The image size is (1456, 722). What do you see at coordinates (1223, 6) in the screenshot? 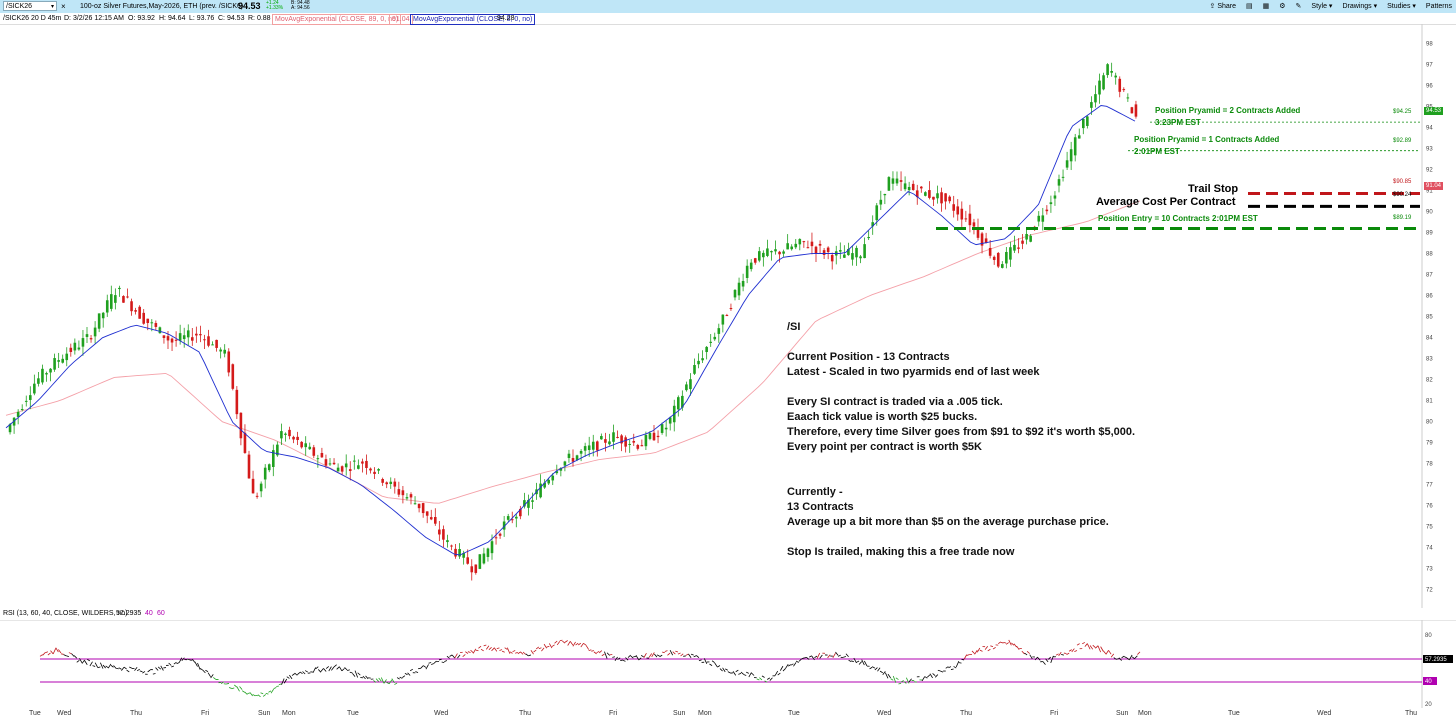
I see `share-button: ⇪ Share` at bounding box center [1223, 6].